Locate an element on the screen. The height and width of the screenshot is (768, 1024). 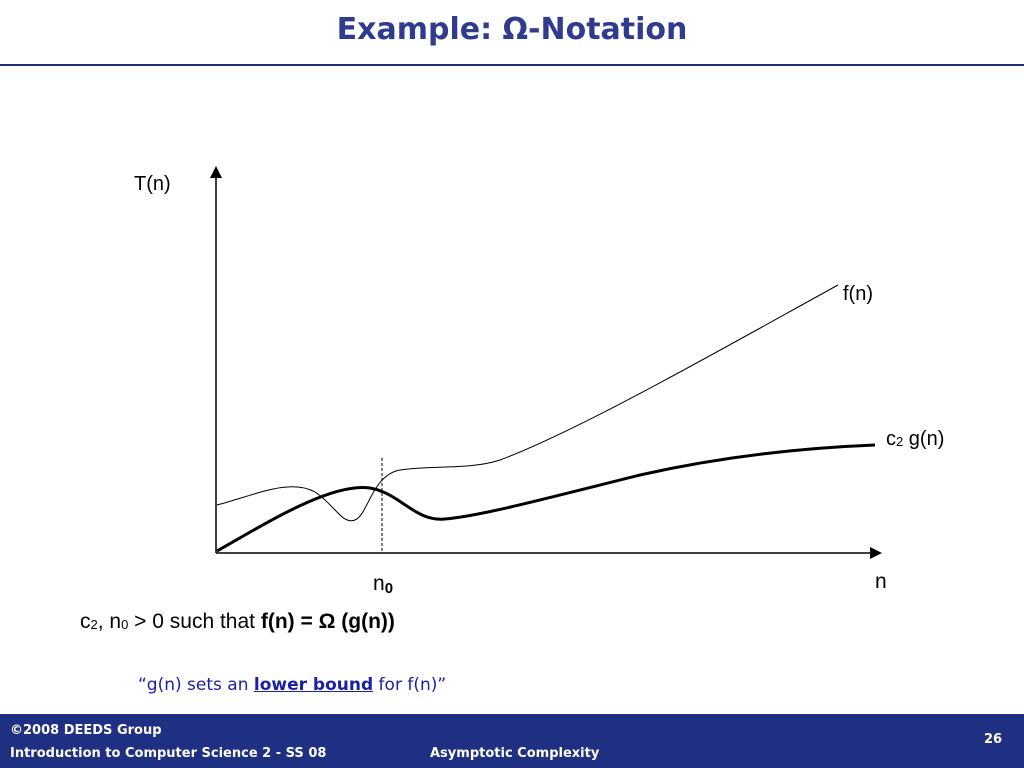
lower-bound-quote: “g(n) sets an lower bound for f(n)” is located at coordinates (292, 685).